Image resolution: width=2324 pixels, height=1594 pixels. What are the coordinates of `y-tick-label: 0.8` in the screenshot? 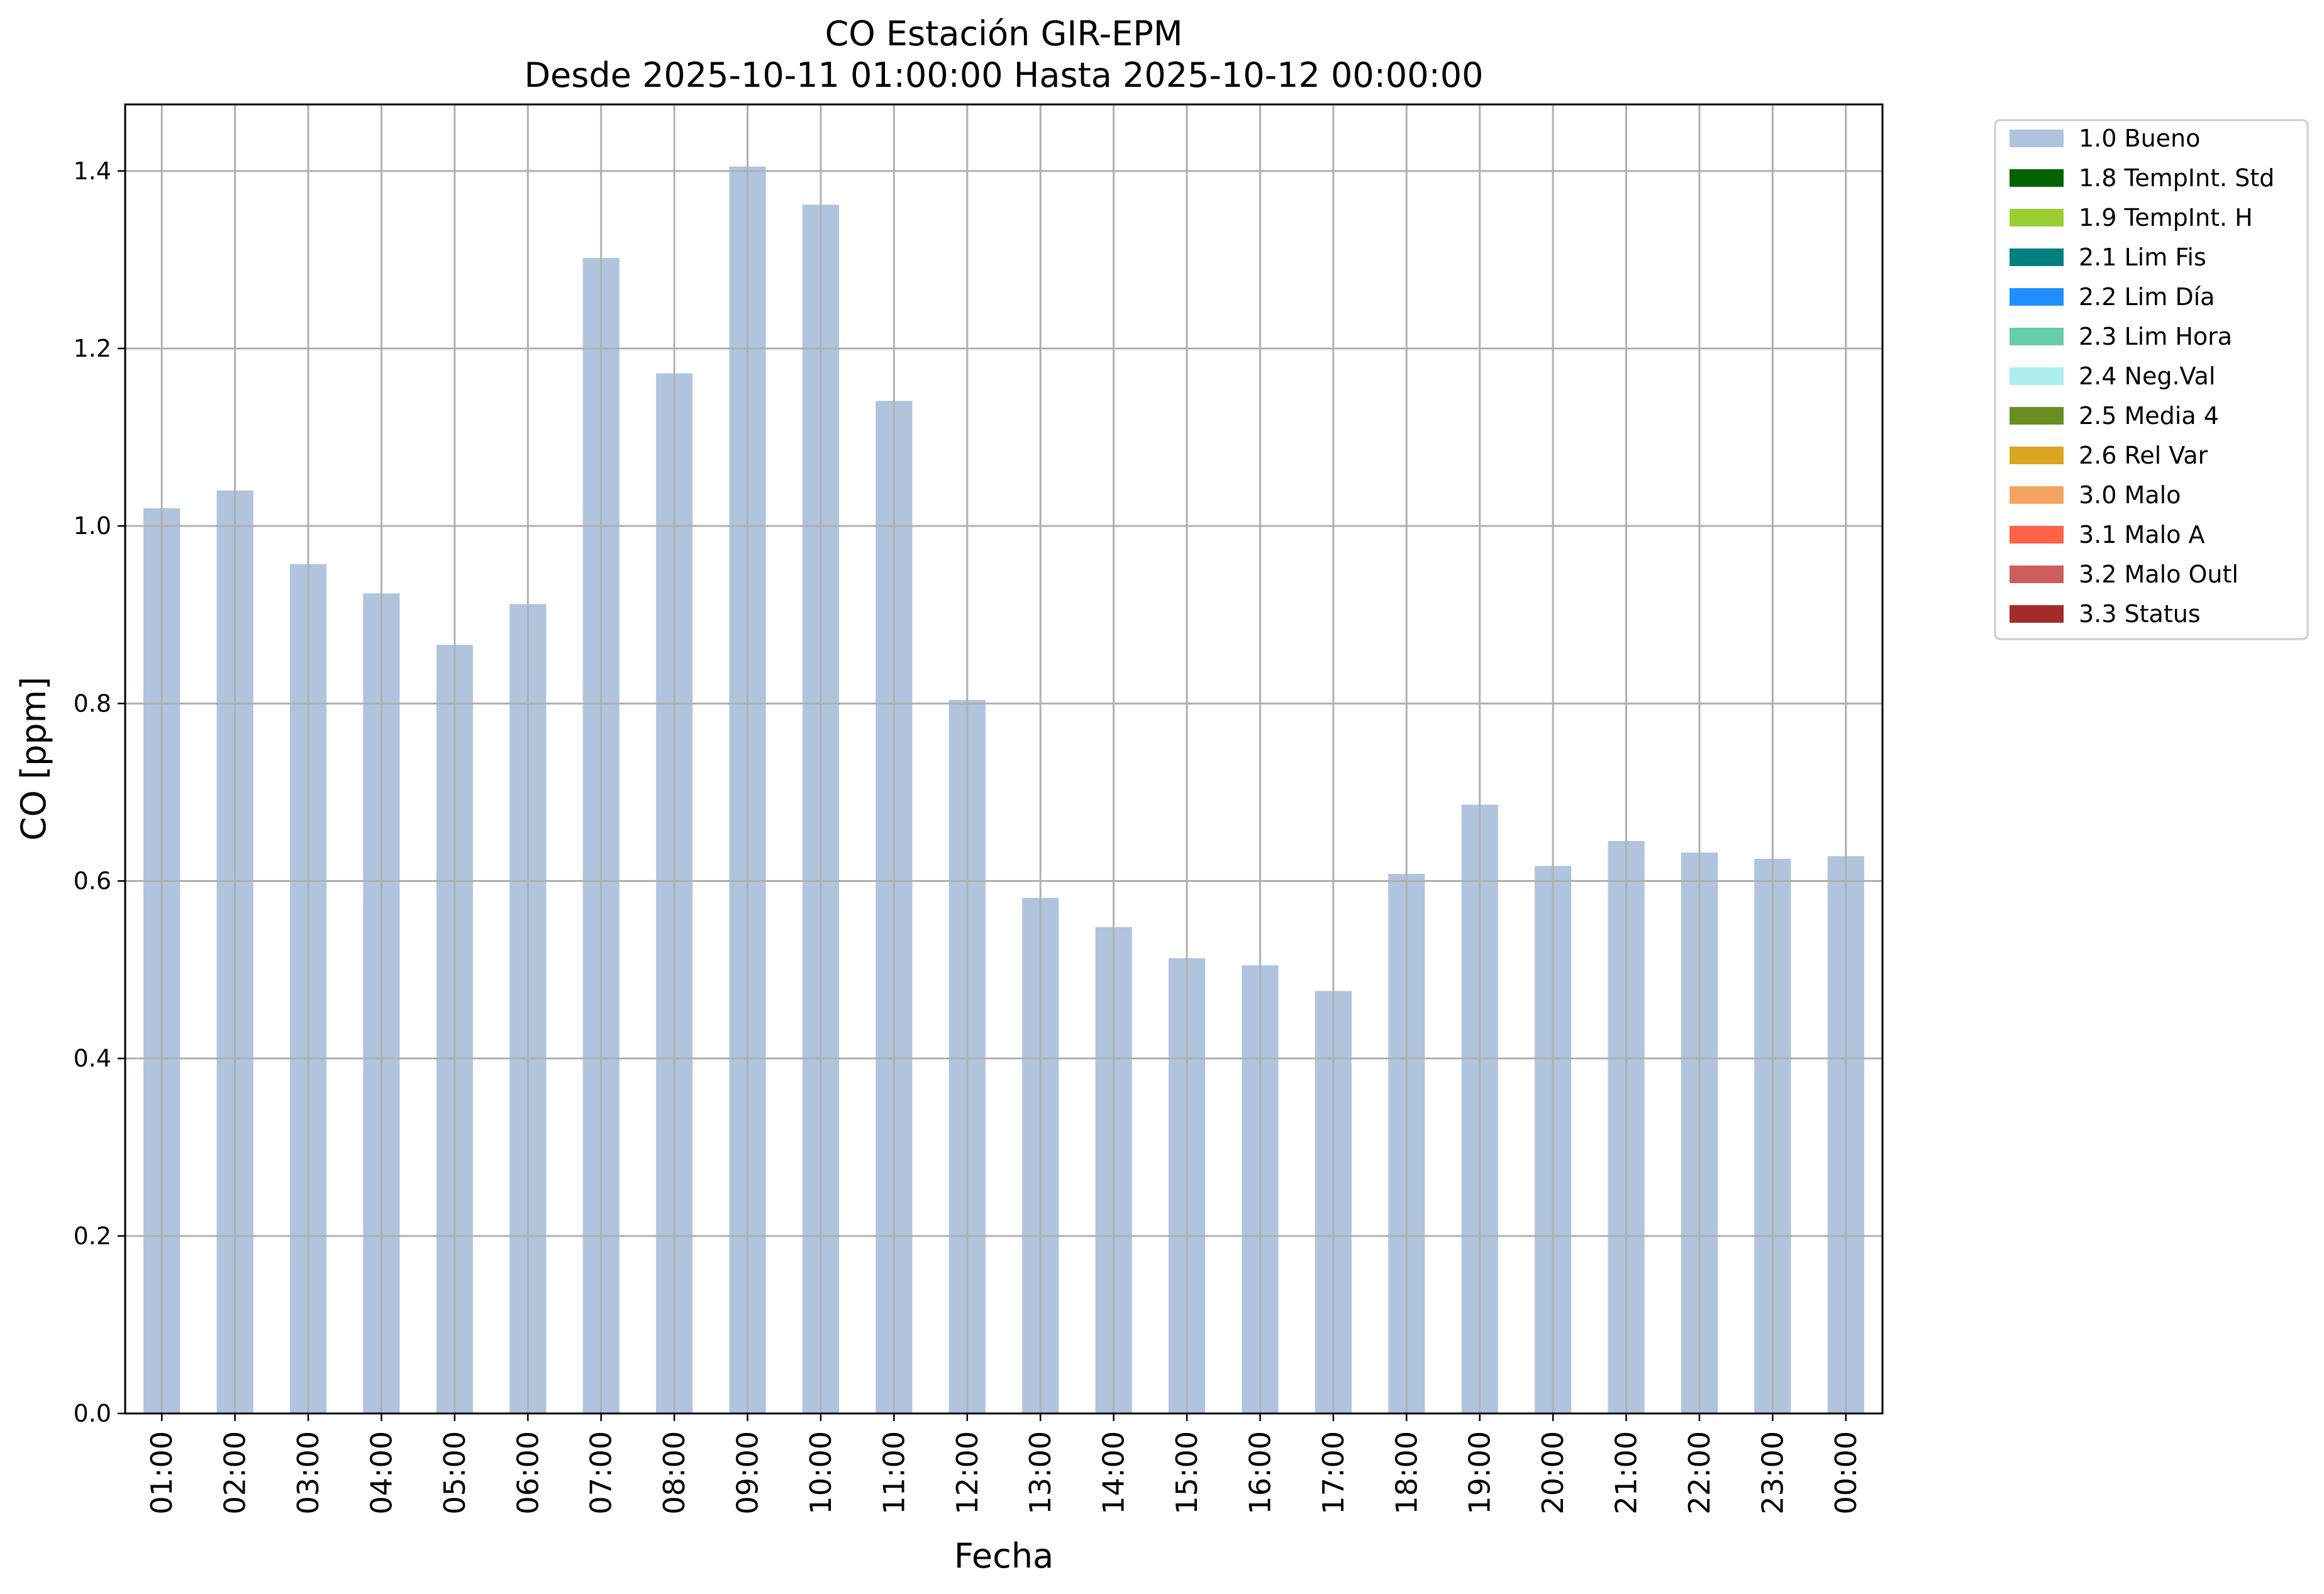 It's located at (93, 703).